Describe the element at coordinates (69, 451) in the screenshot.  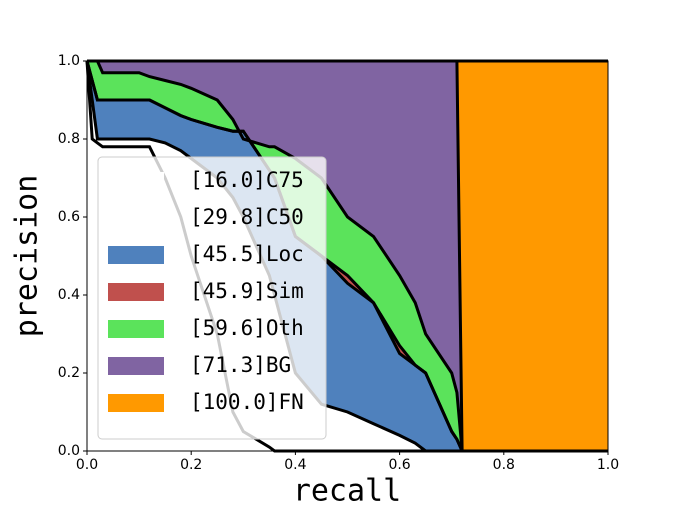
I see `y-tick-label: 0.0` at that location.